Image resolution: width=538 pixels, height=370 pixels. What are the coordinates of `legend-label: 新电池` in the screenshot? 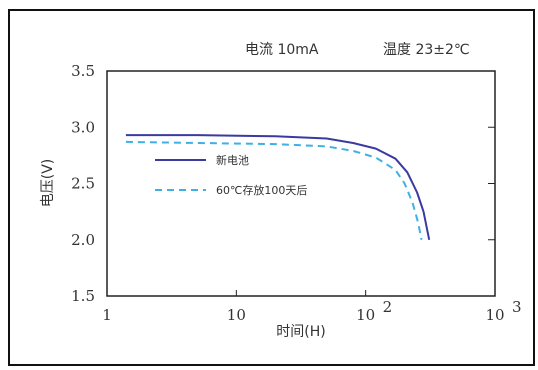 It's located at (232, 160).